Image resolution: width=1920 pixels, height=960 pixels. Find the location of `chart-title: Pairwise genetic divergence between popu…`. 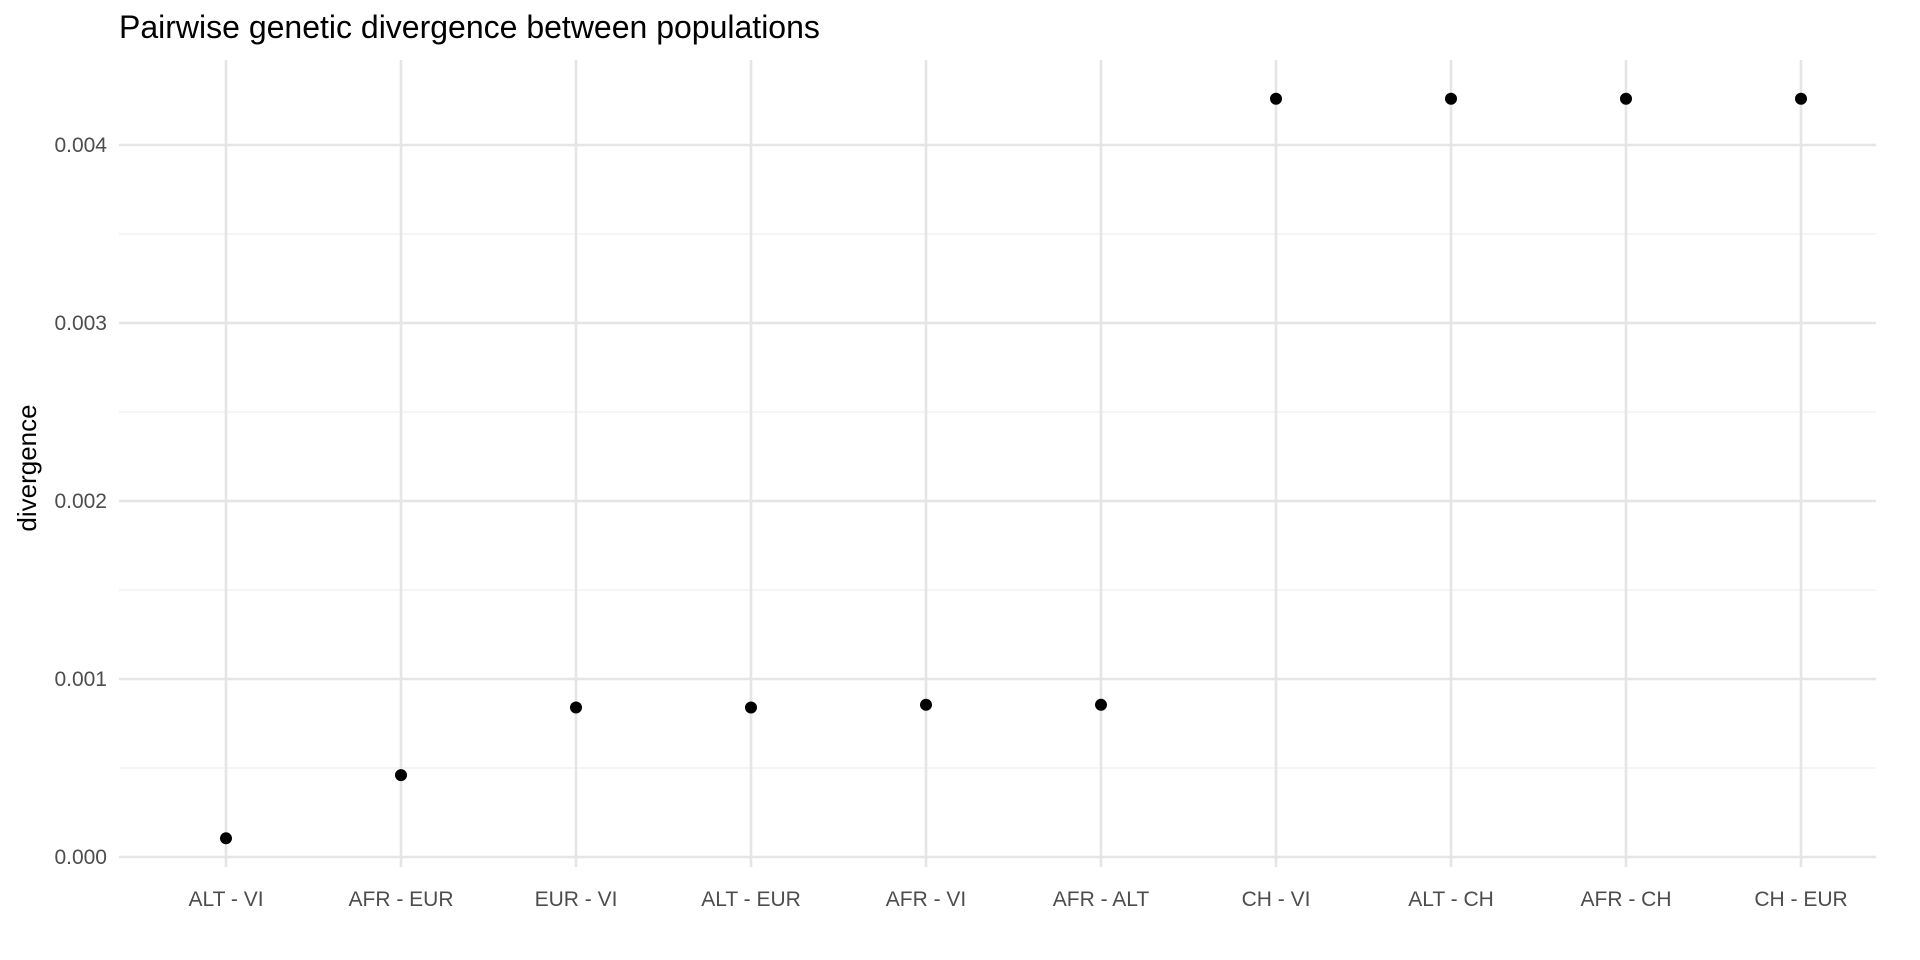

chart-title: Pairwise genetic divergence between popu… is located at coordinates (469, 27).